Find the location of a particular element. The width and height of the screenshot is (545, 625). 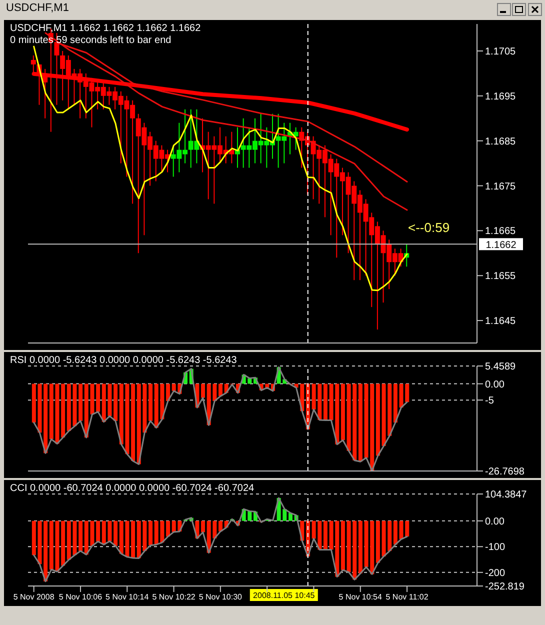

y-tick-label: 1.1655 is located at coordinates (500, 276).